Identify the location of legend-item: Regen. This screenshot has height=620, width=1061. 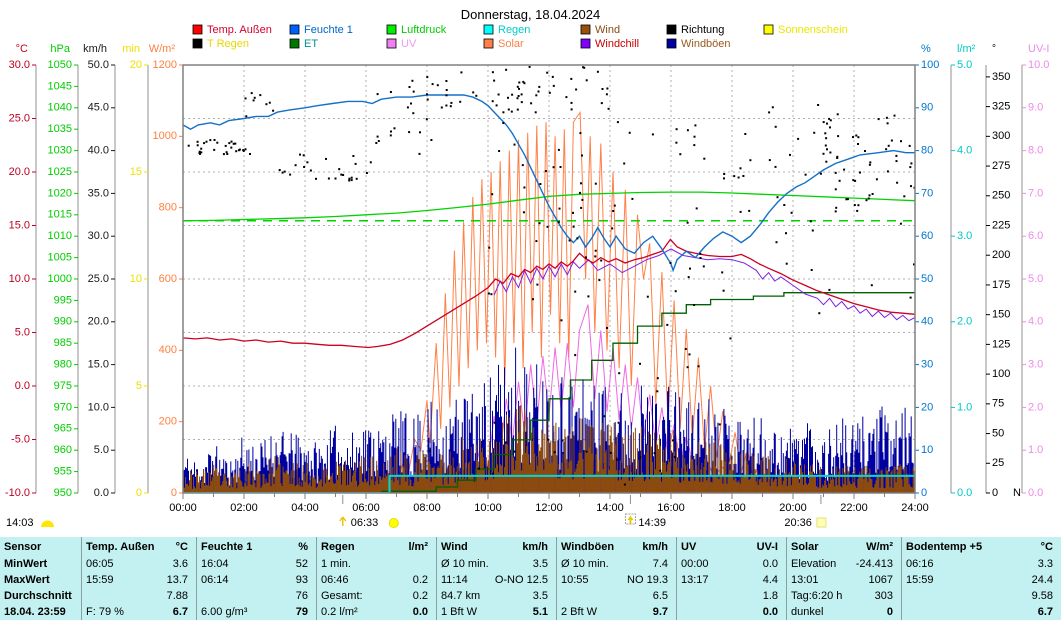
(506, 30).